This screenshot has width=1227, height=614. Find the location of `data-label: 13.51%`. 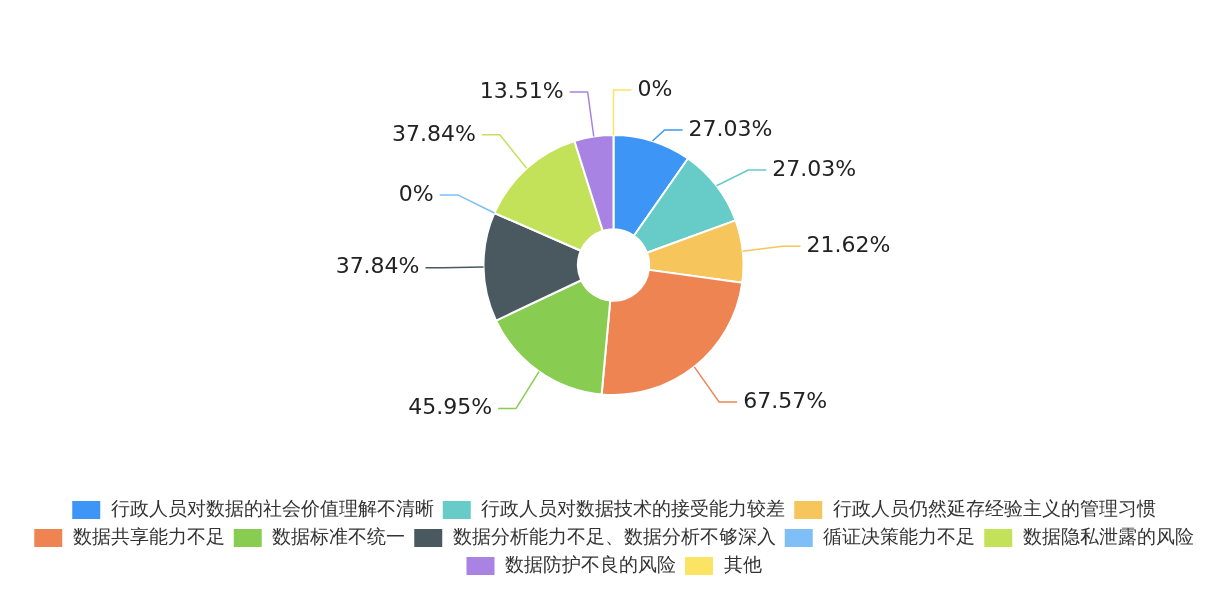

data-label: 13.51% is located at coordinates (521, 90).